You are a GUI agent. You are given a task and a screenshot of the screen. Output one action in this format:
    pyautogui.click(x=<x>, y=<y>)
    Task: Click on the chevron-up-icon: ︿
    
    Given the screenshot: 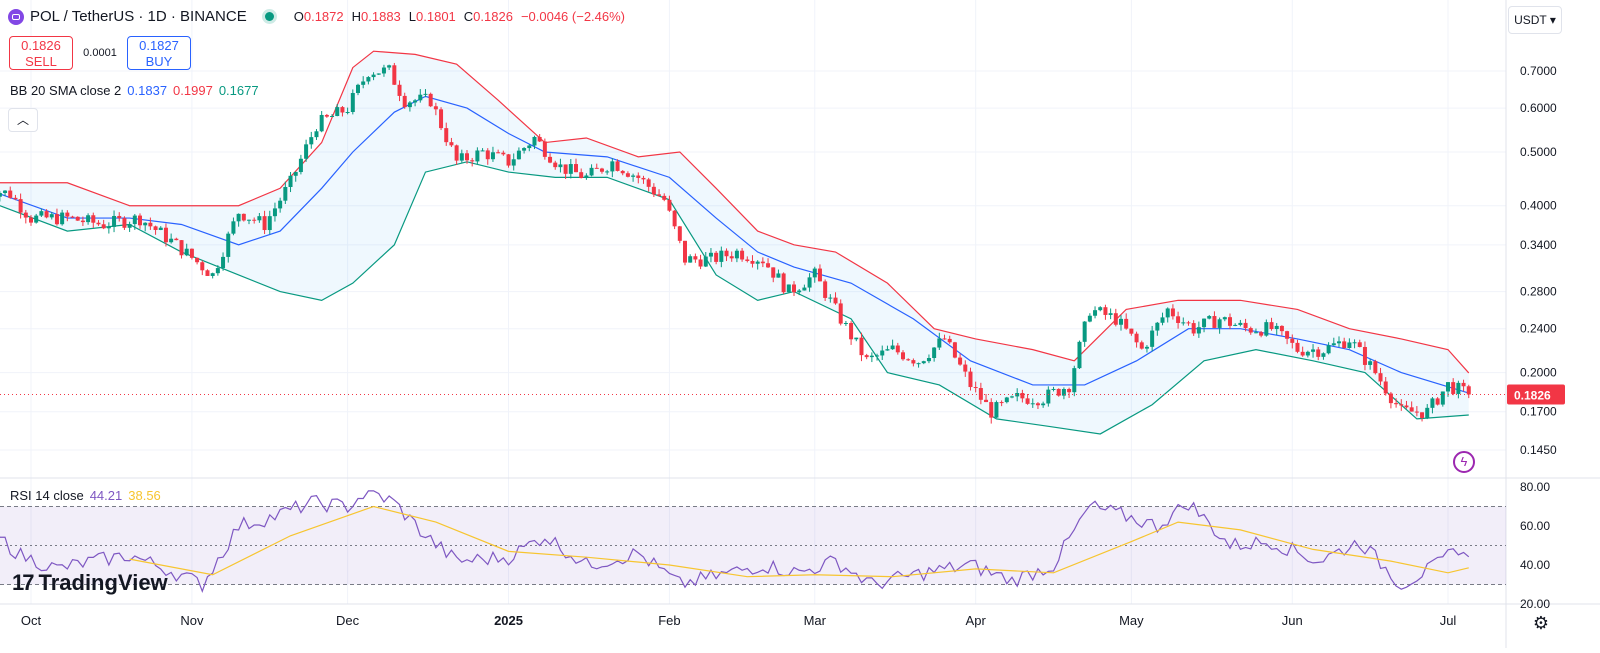 What is the action you would take?
    pyautogui.click(x=23, y=120)
    